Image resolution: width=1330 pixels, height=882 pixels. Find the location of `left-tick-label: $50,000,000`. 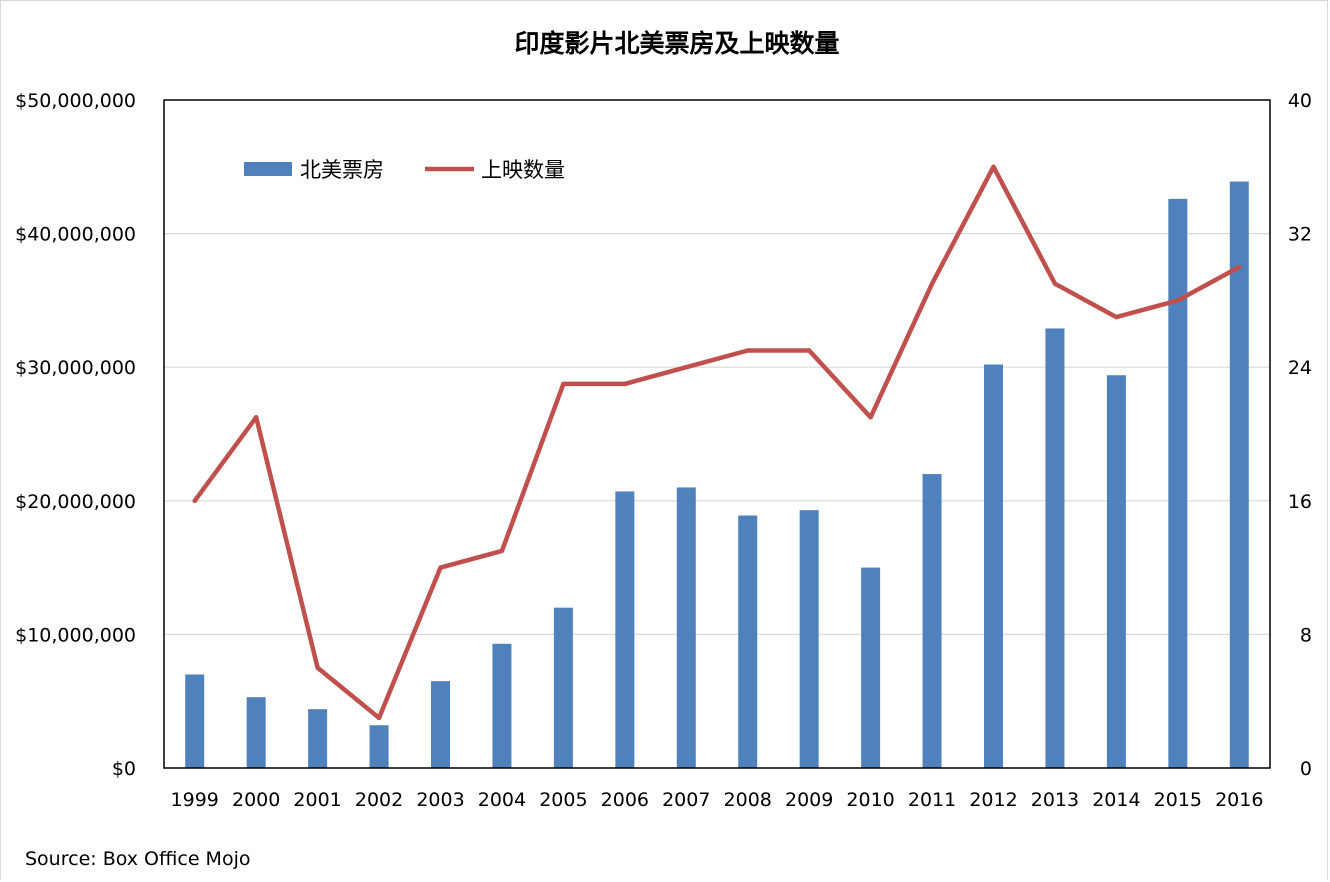

left-tick-label: $50,000,000 is located at coordinates (75, 101).